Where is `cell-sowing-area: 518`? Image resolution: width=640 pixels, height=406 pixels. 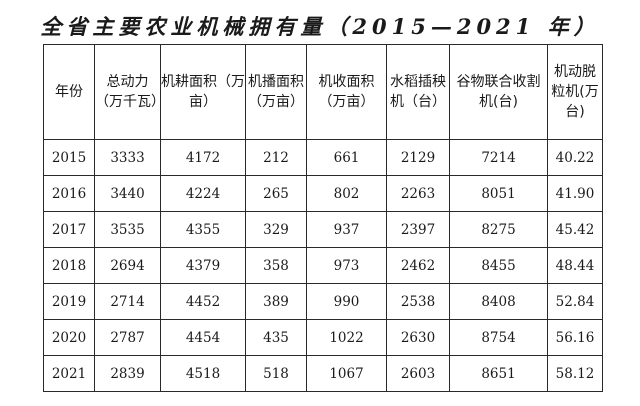 cell-sowing-area: 518 is located at coordinates (276, 373).